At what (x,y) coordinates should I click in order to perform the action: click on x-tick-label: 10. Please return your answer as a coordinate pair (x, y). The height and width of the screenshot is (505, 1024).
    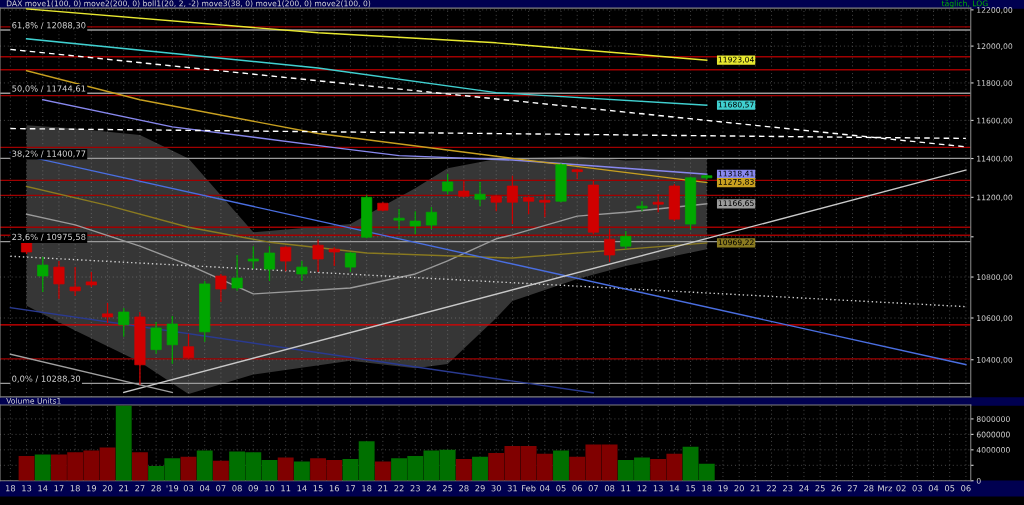
    Looking at the image, I should click on (270, 488).